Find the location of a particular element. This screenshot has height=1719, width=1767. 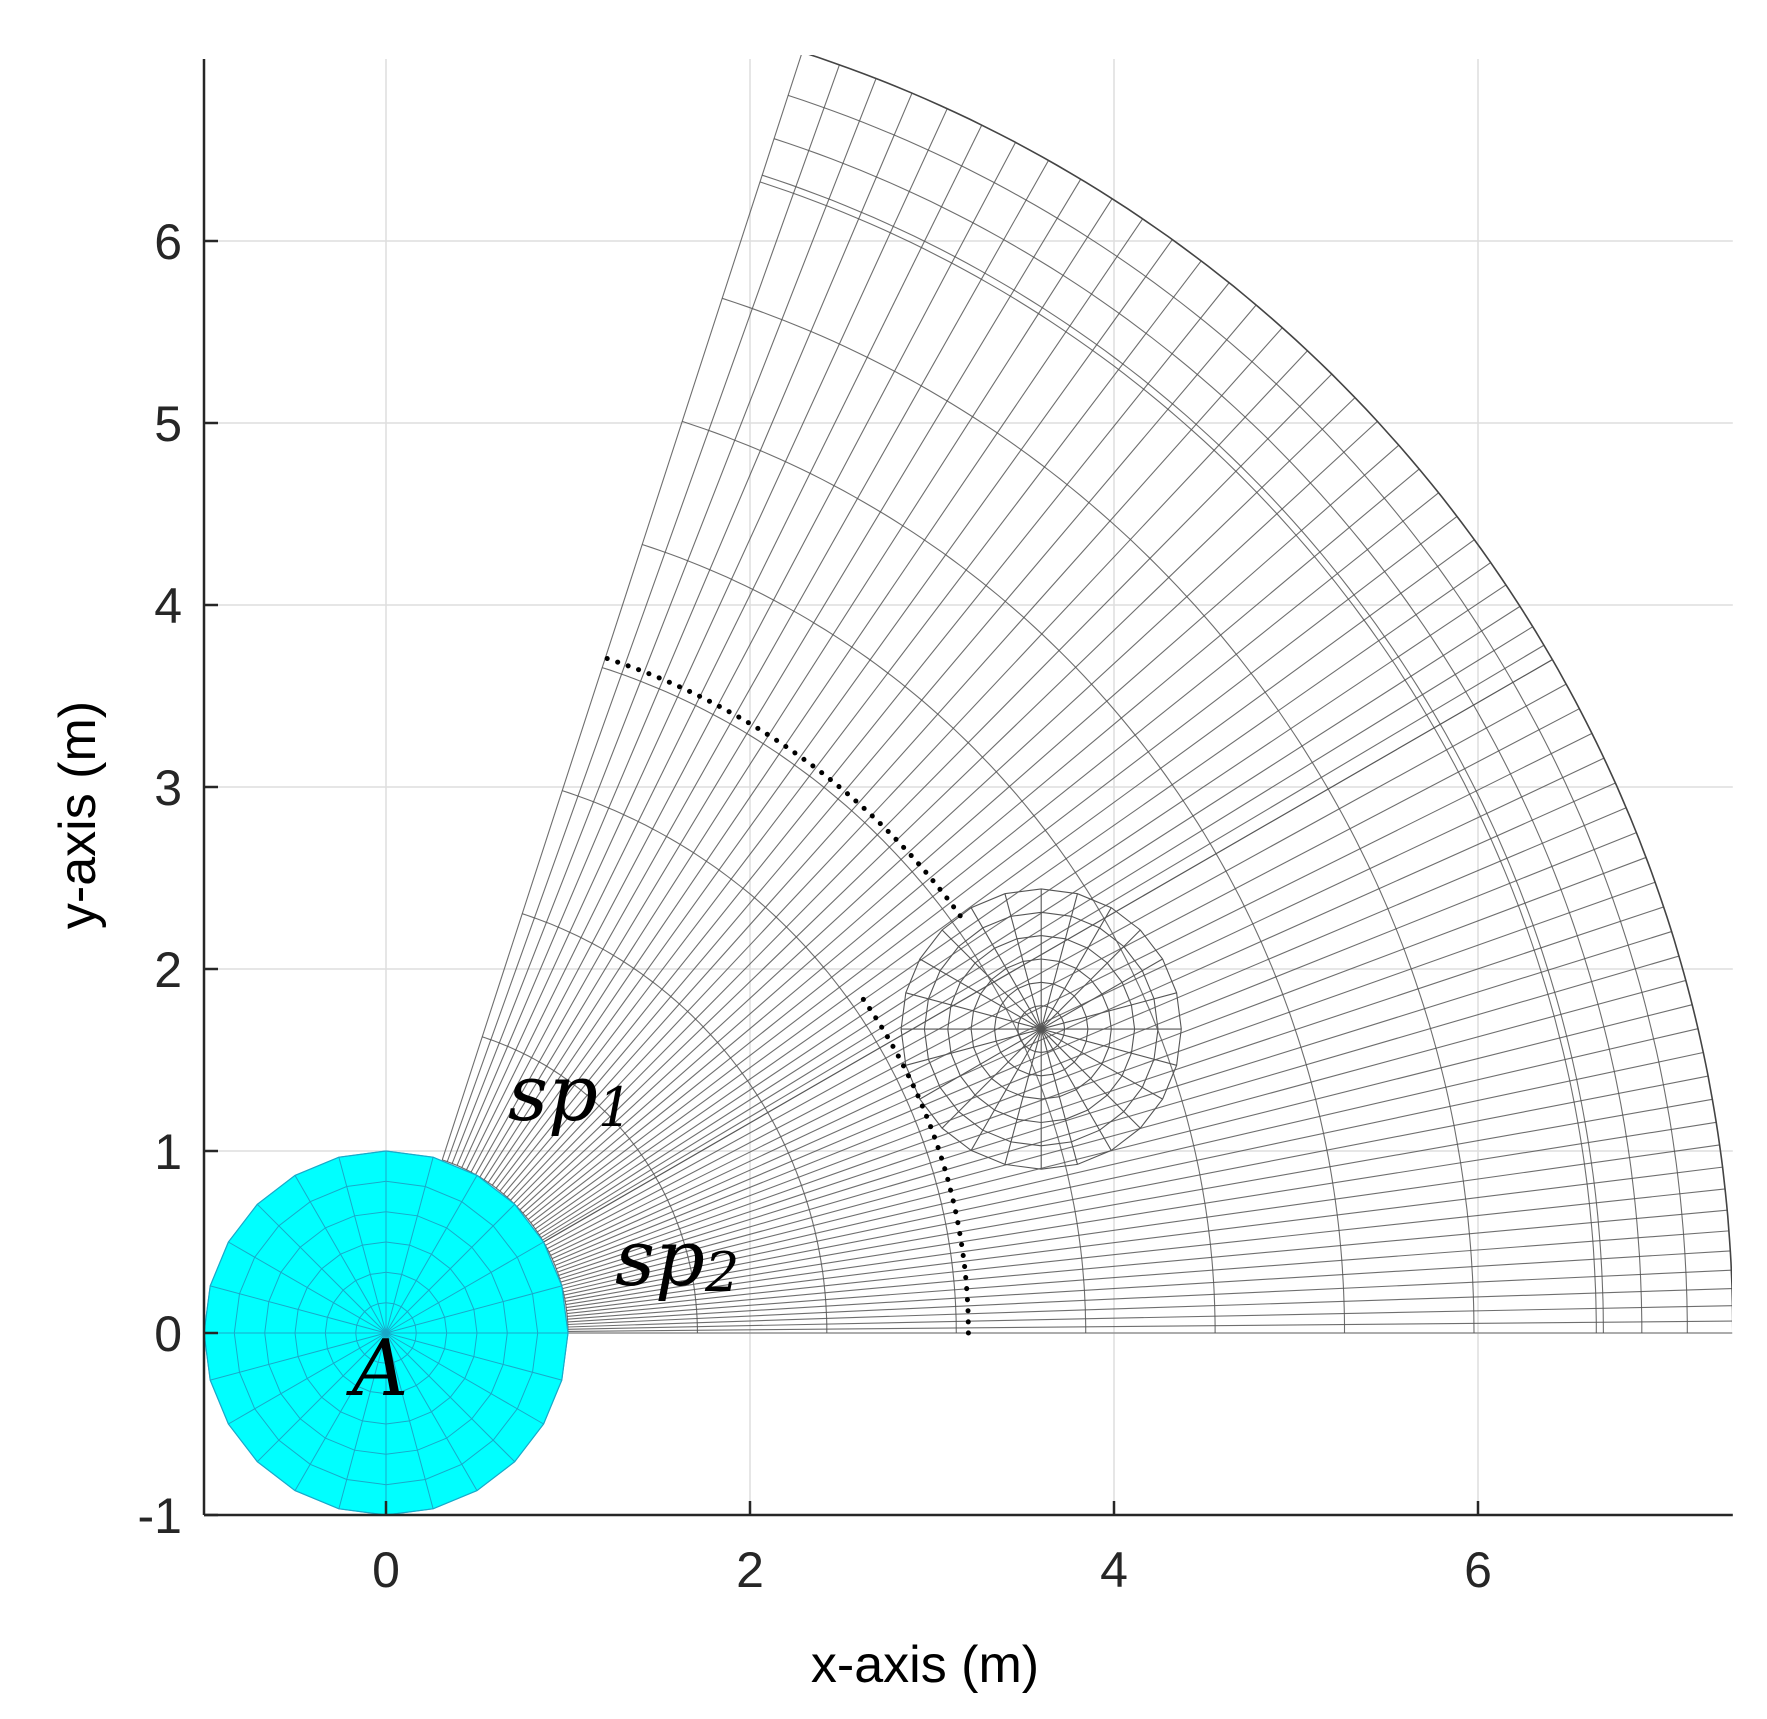

robot-disk is located at coordinates (386, 1333).